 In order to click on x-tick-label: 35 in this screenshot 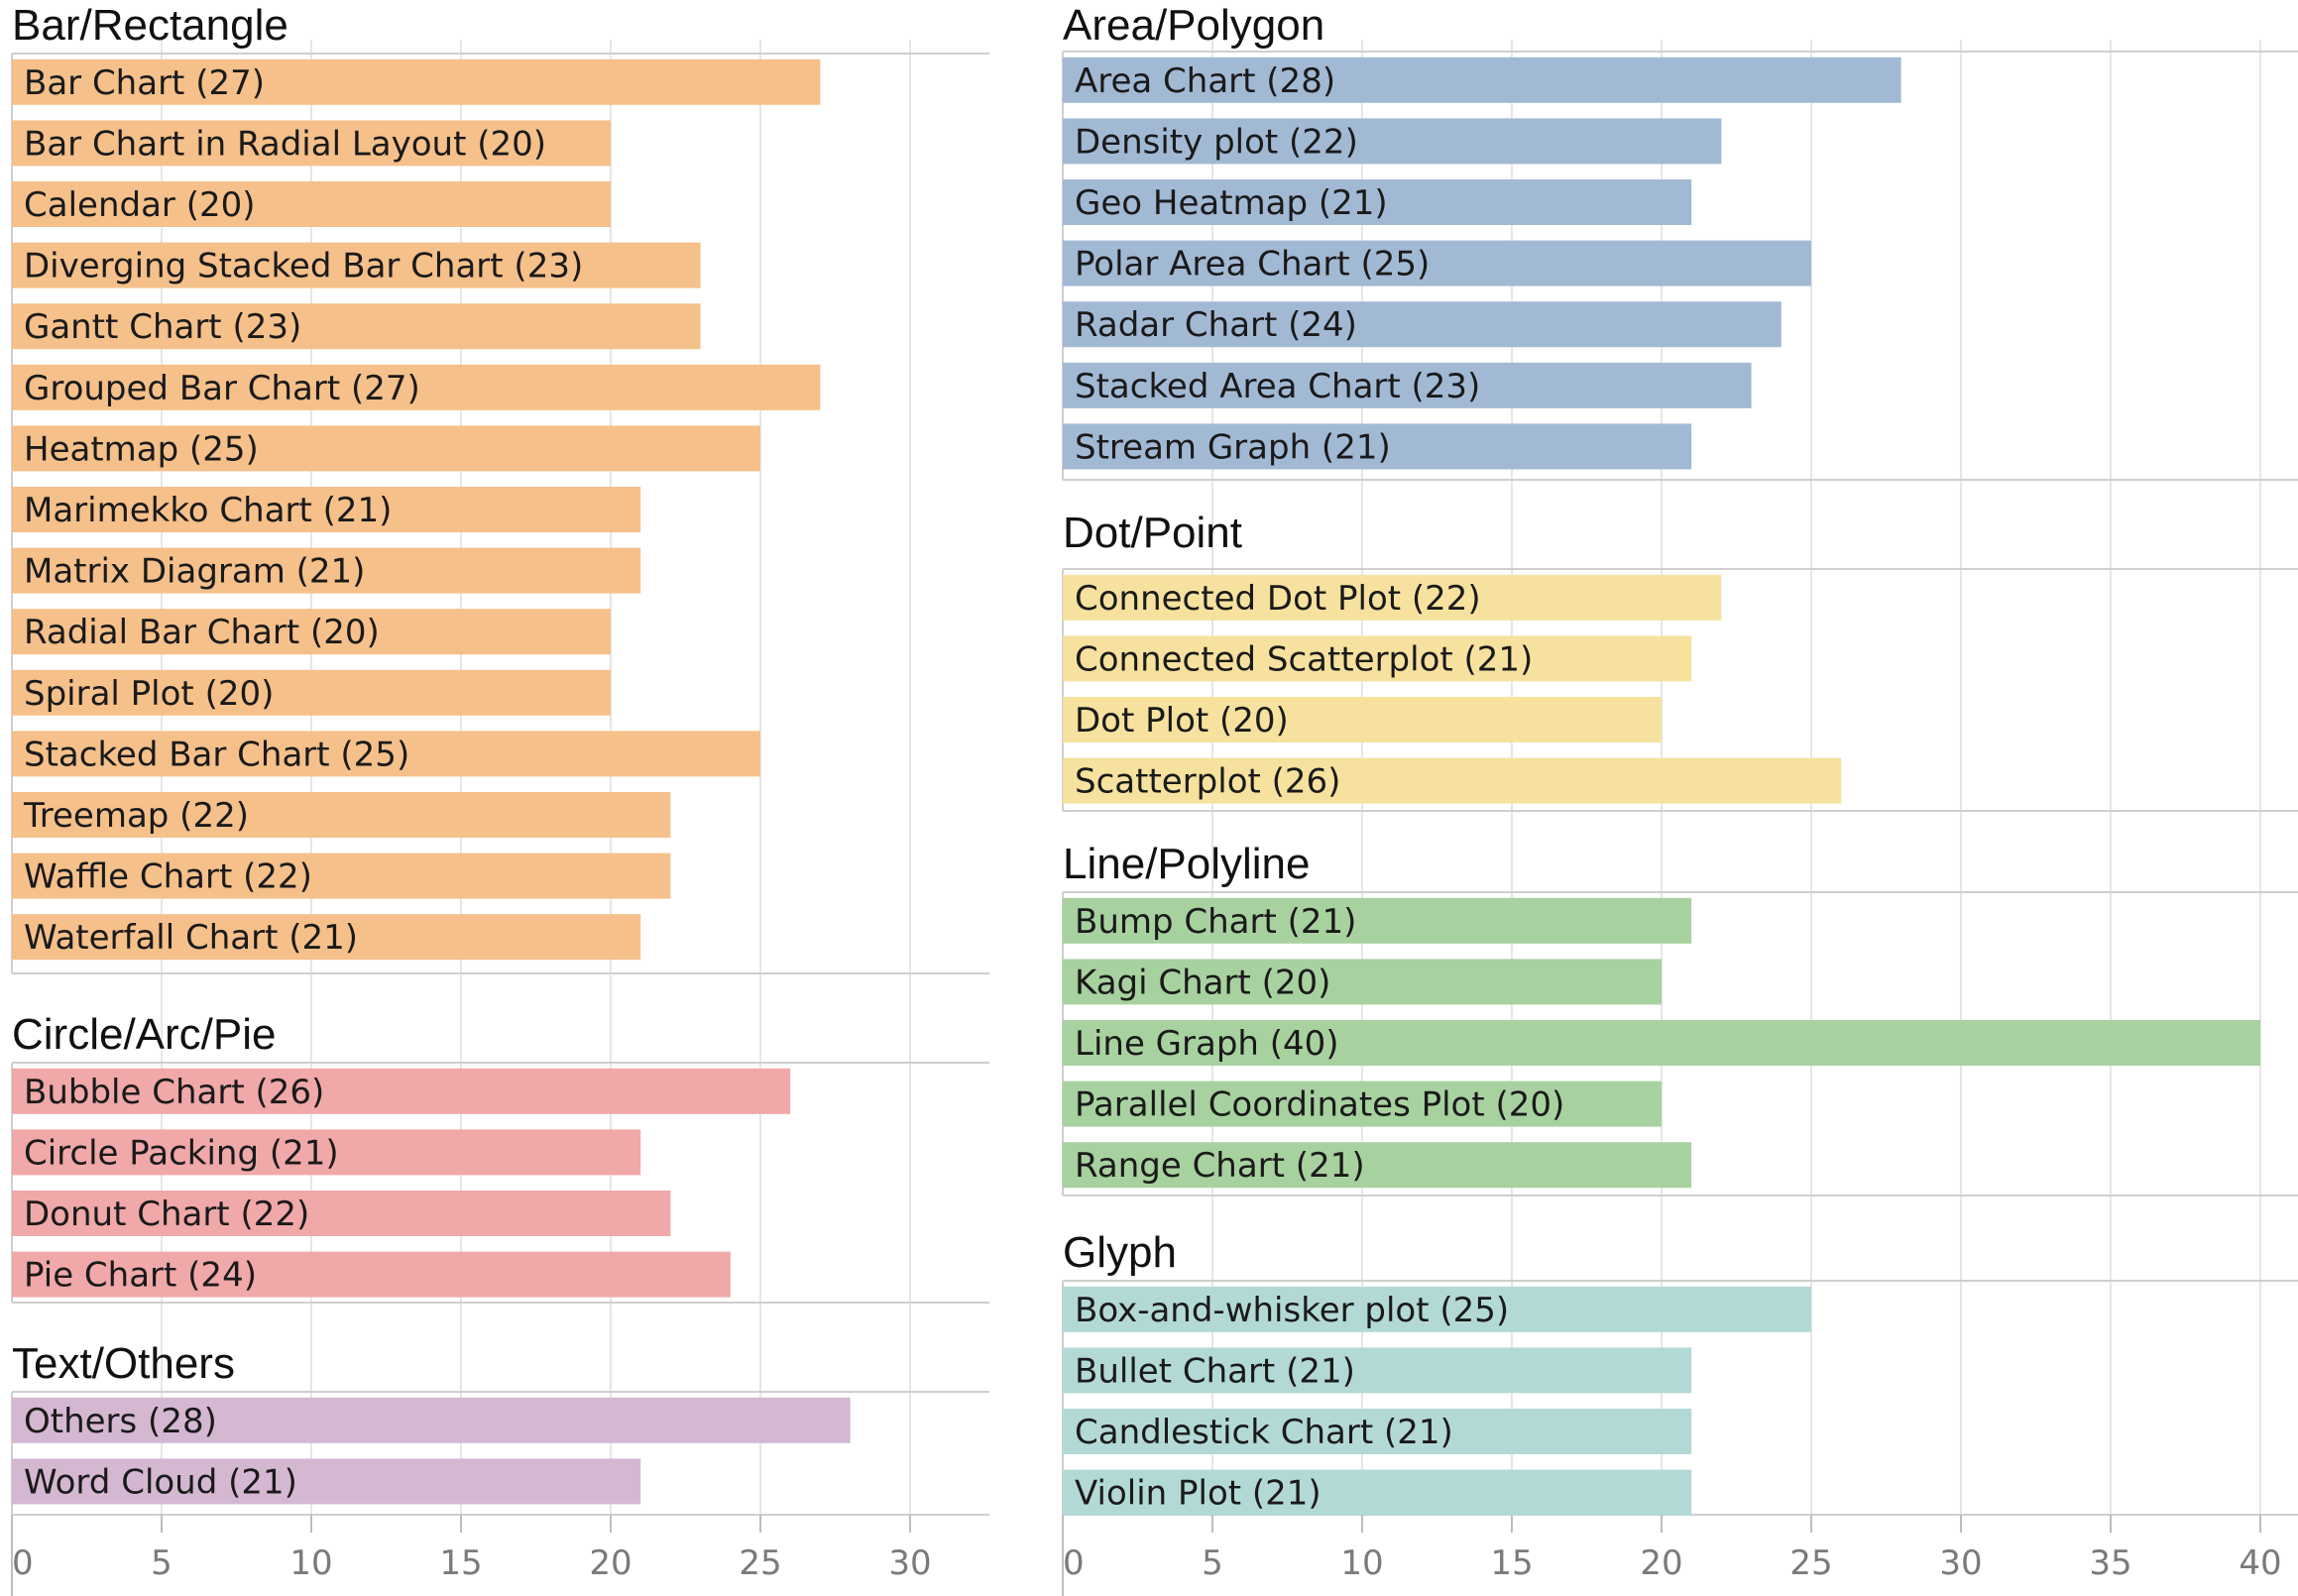, I will do `click(2110, 1563)`.